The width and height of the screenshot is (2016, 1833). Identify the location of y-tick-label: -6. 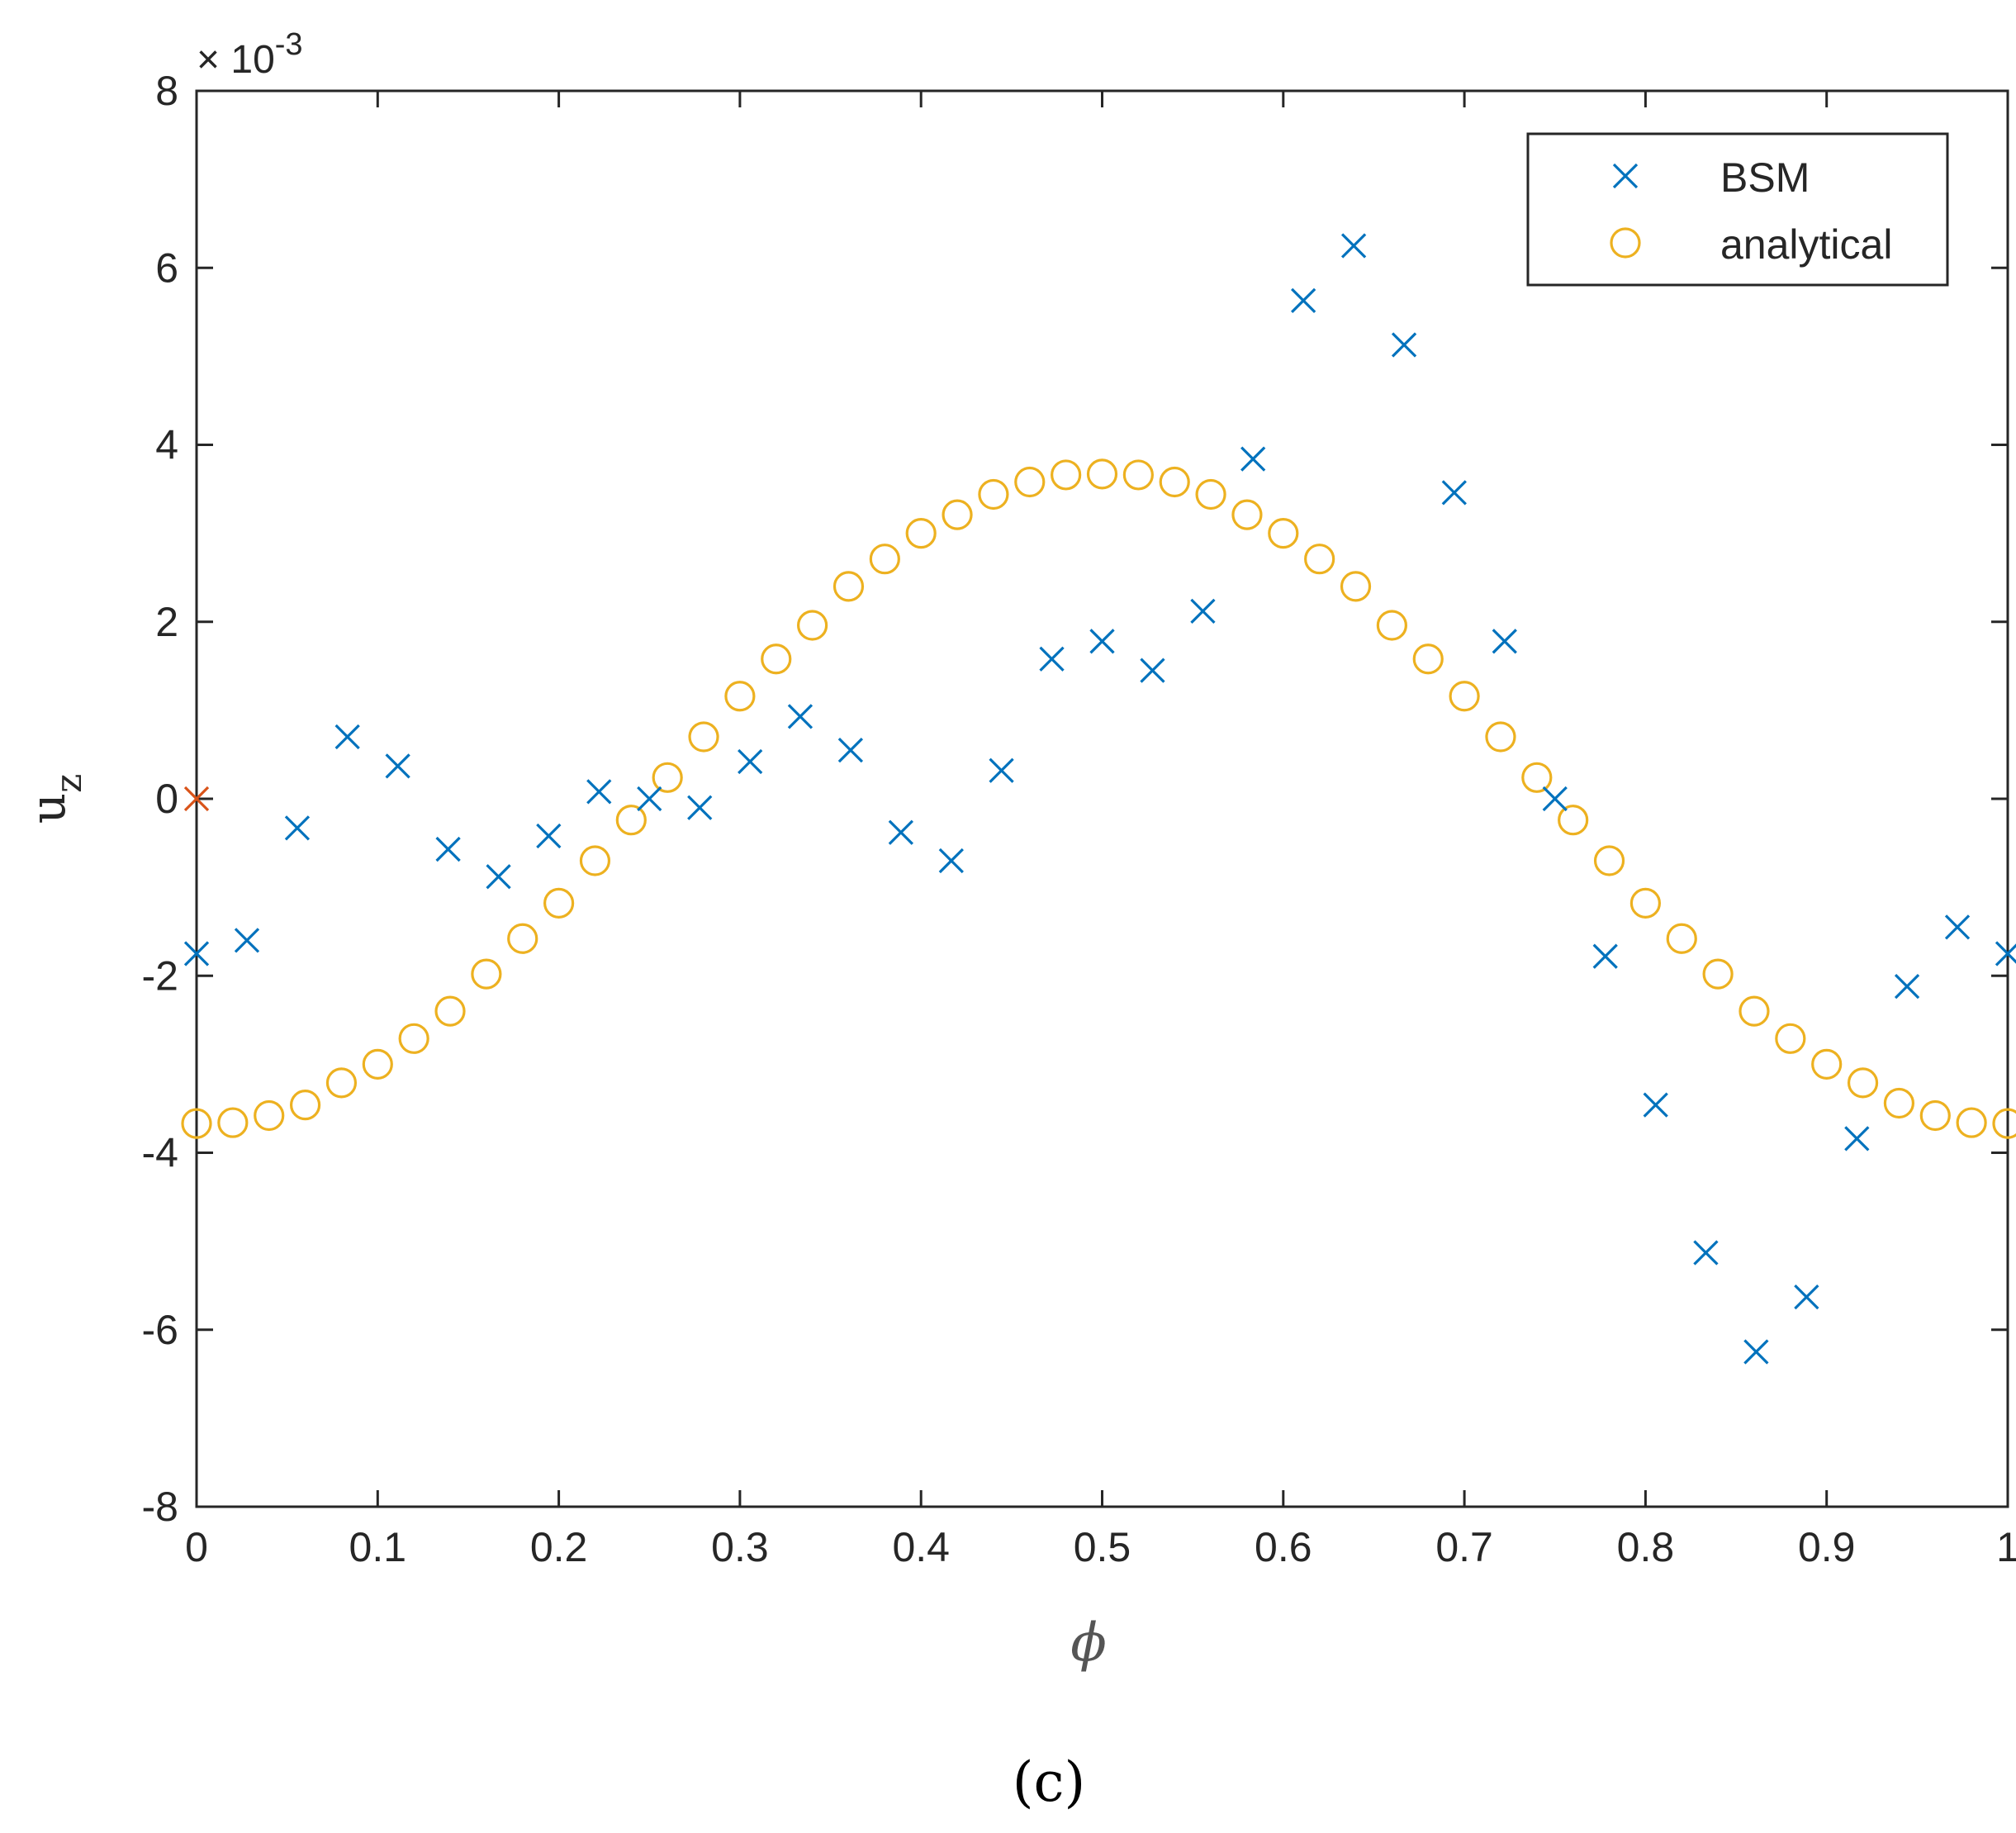
(160, 1330).